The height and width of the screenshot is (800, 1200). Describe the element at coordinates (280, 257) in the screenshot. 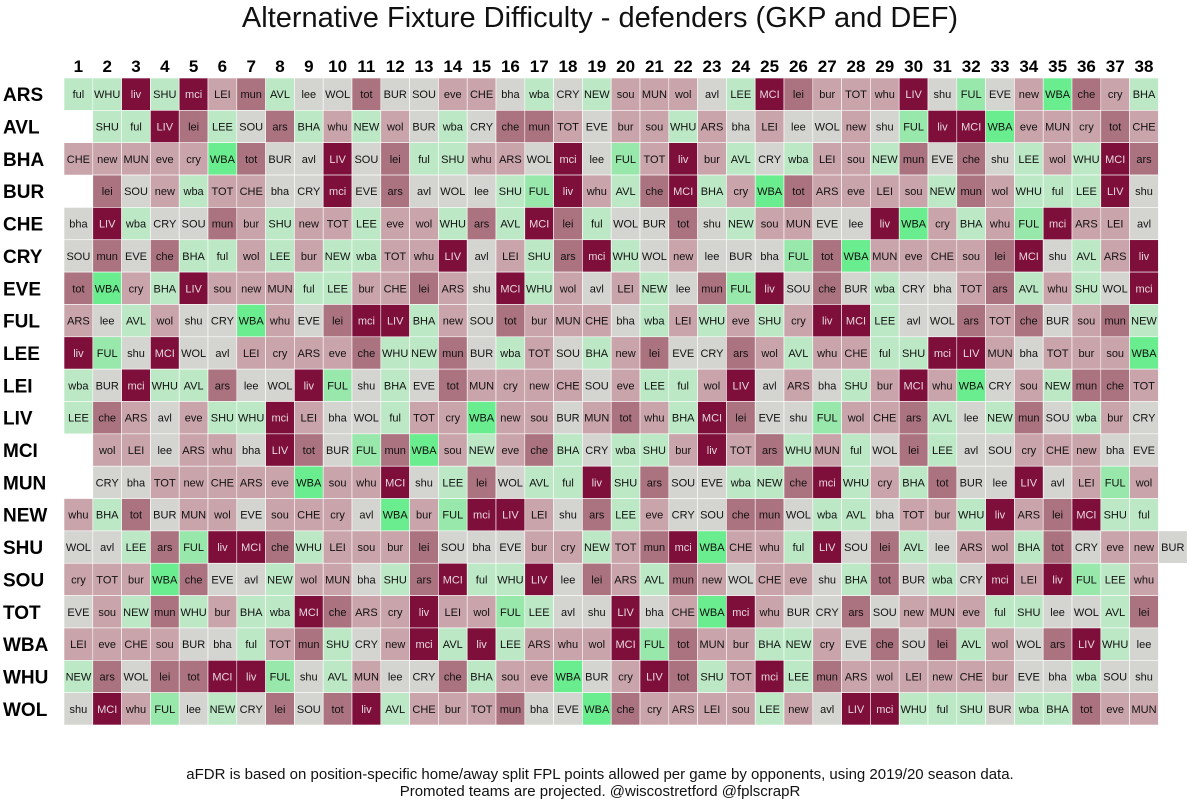

I see `cell-label: LEE` at that location.